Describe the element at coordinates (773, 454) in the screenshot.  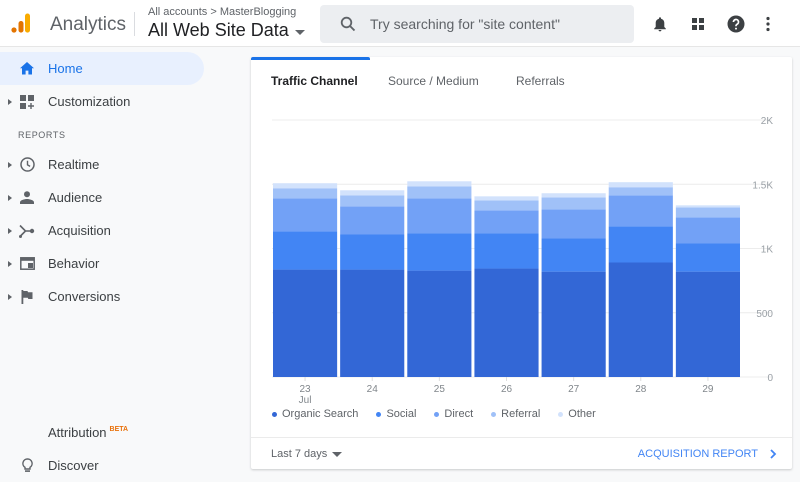
I see `chevron-right-icon` at that location.